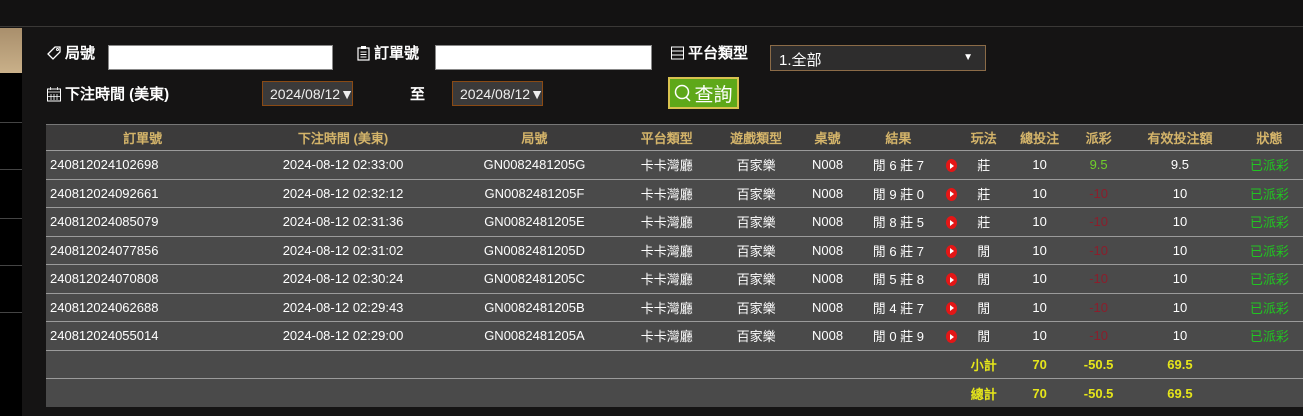 The width and height of the screenshot is (1303, 416). I want to click on column-header: 桌號, so click(827, 137).